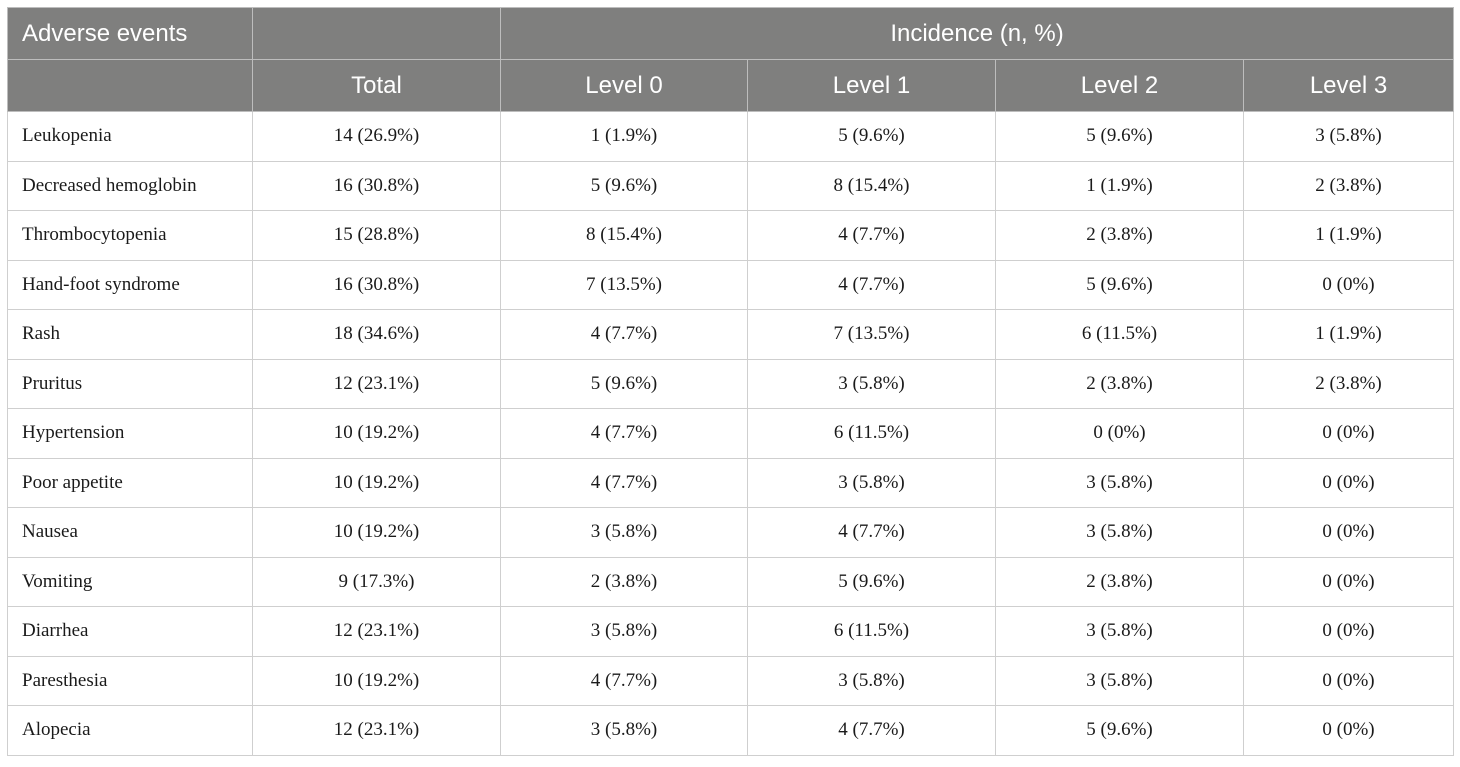  Describe the element at coordinates (130, 235) in the screenshot. I see `cell-adverse-event: Thrombocytopenia` at that location.